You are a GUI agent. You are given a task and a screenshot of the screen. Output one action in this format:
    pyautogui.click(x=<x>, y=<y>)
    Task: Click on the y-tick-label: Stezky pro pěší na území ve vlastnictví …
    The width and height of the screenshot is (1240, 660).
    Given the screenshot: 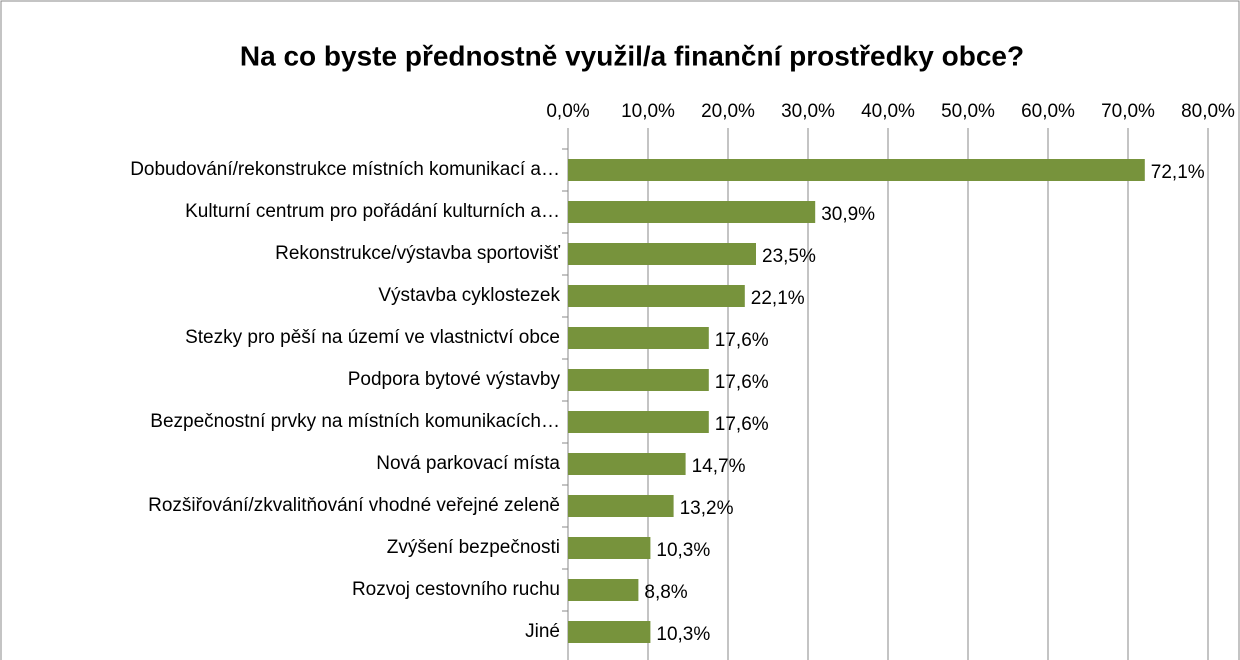 What is the action you would take?
    pyautogui.click(x=372, y=337)
    